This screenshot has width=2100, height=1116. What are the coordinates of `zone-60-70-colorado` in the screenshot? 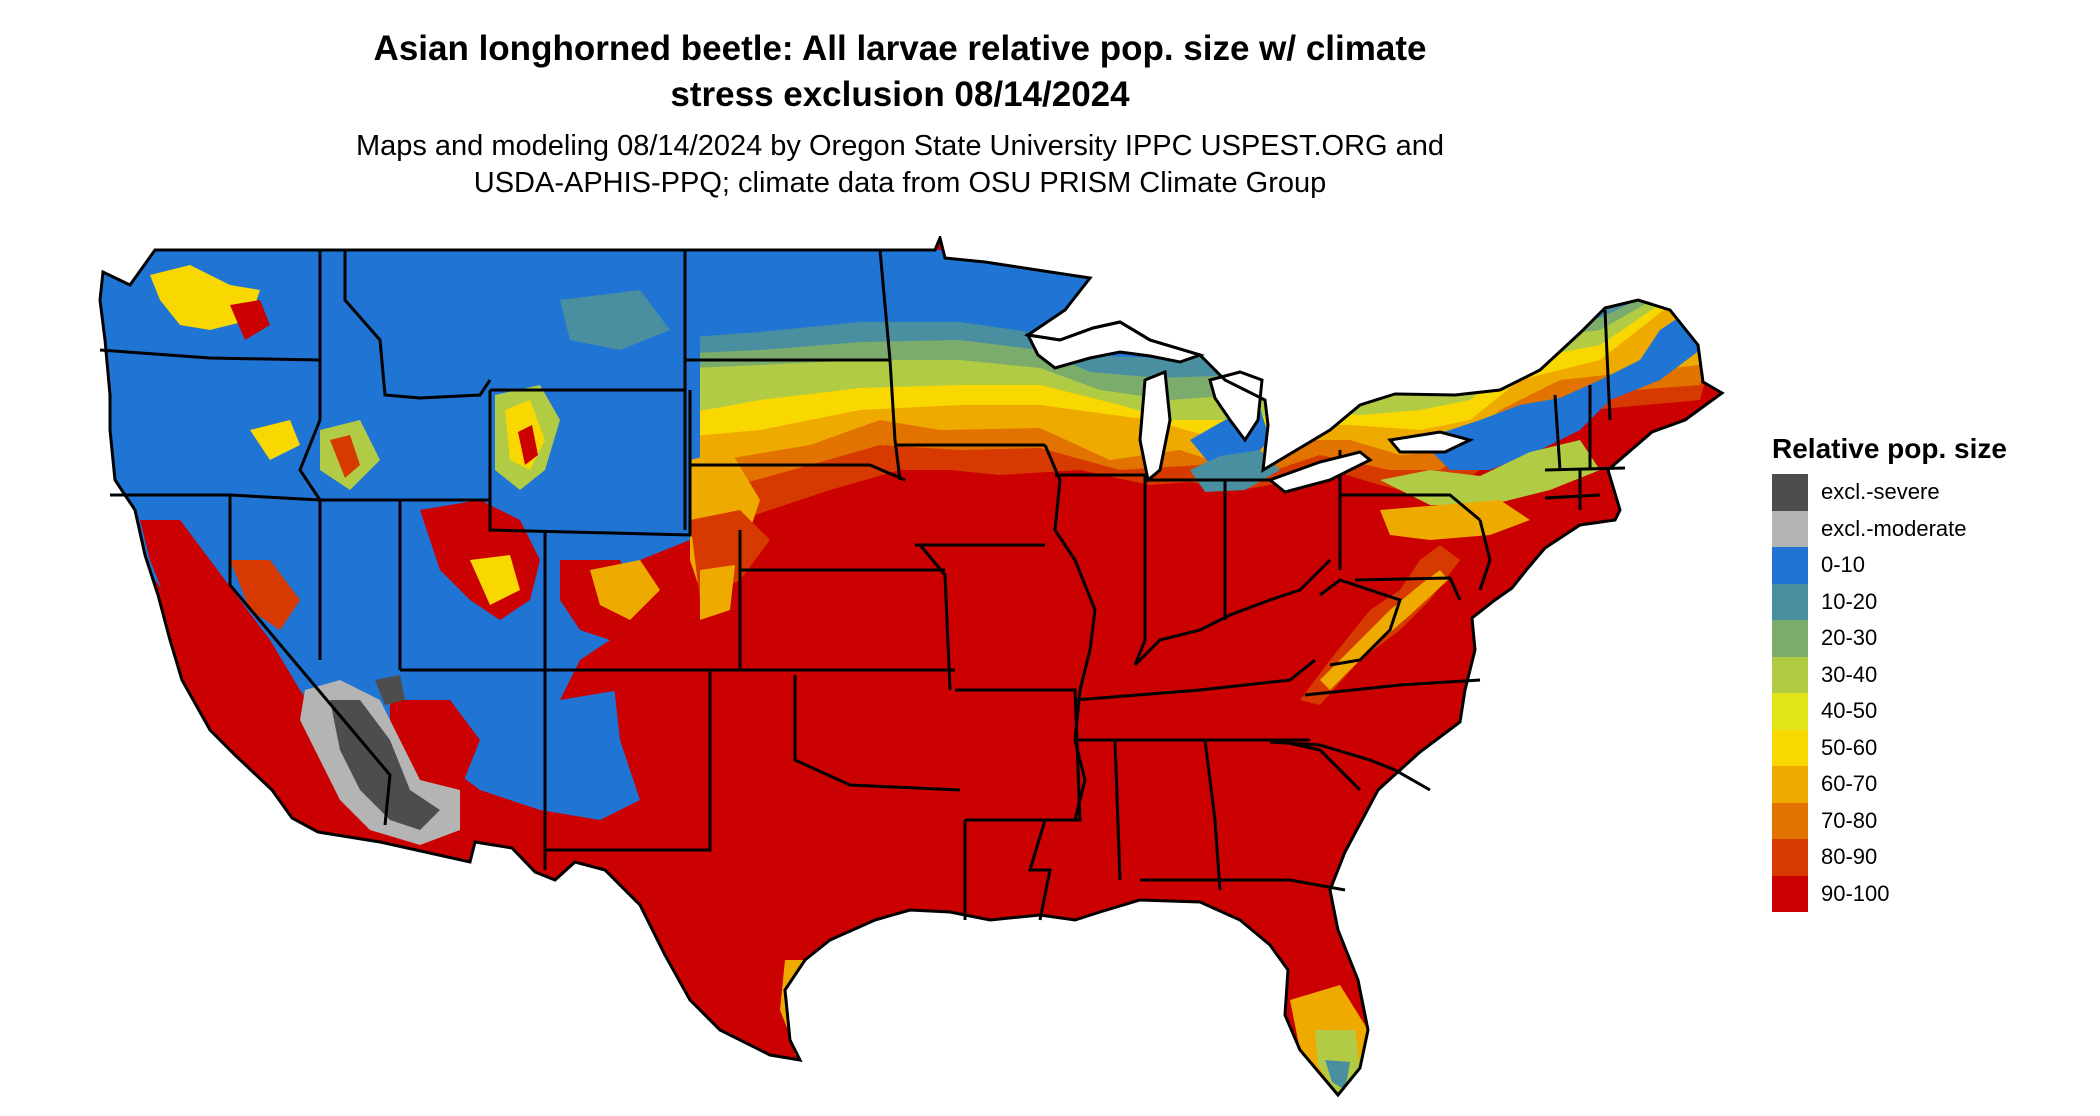 It's located at (625, 590).